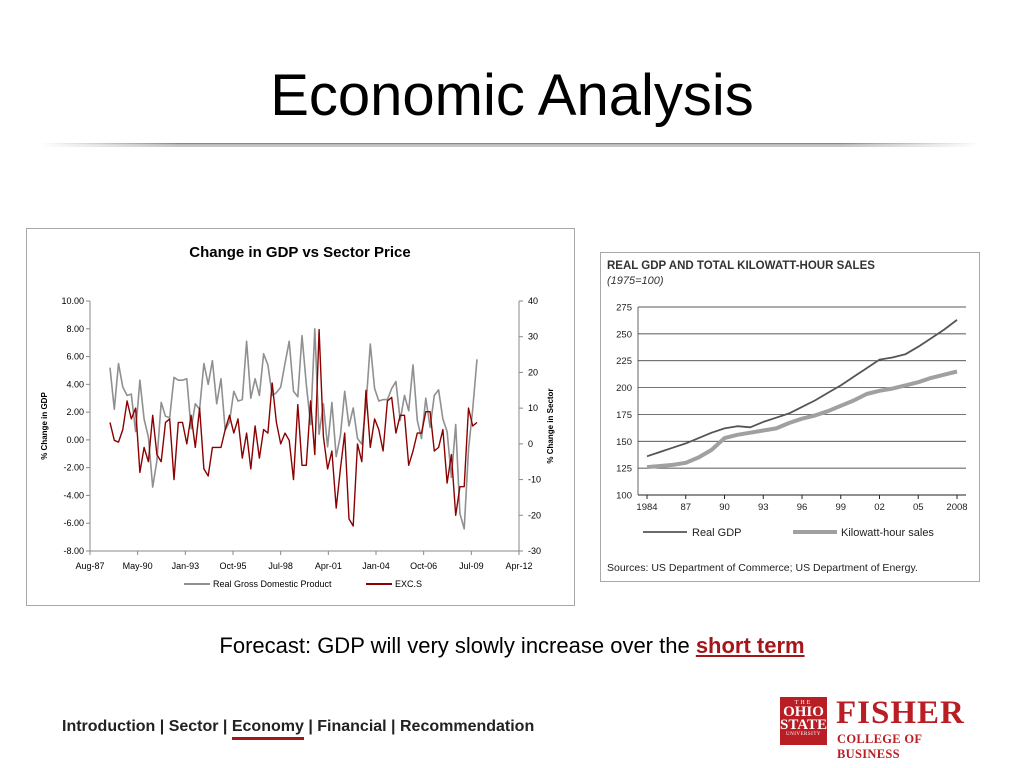  What do you see at coordinates (879, 507) in the screenshot?
I see `x-tick-label: 02` at bounding box center [879, 507].